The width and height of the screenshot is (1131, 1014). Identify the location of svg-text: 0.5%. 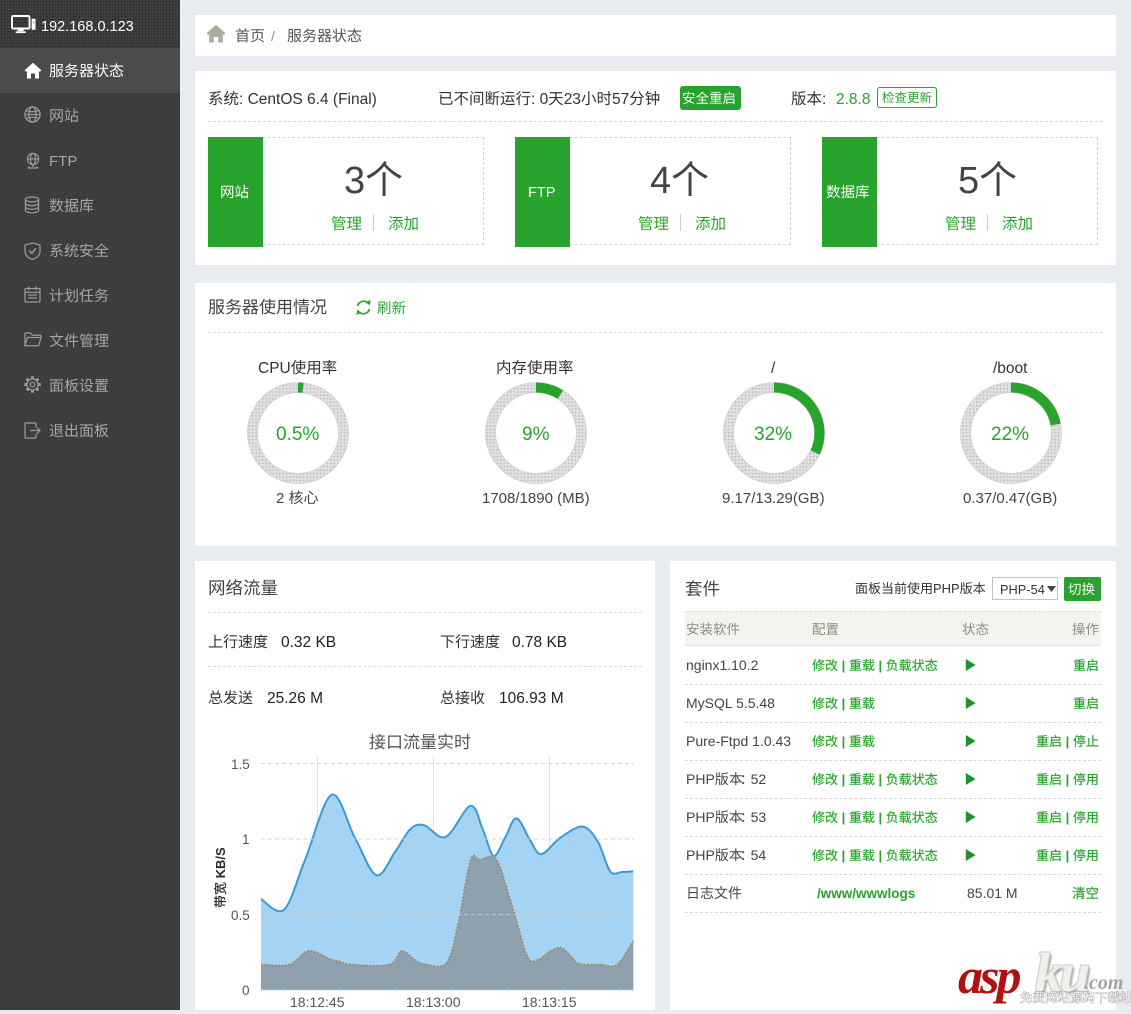
(297, 434).